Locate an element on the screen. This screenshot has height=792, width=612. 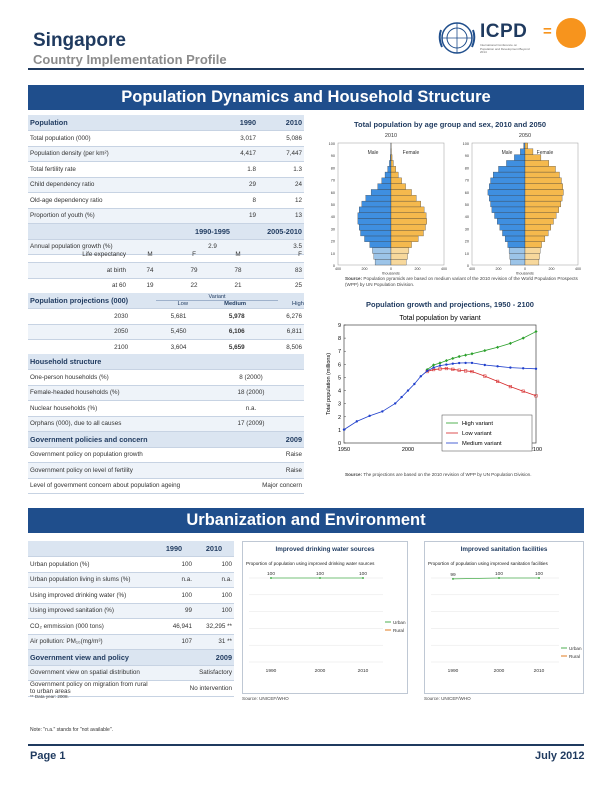
pyramid-age-tick: 60 is located at coordinates (467, 193).